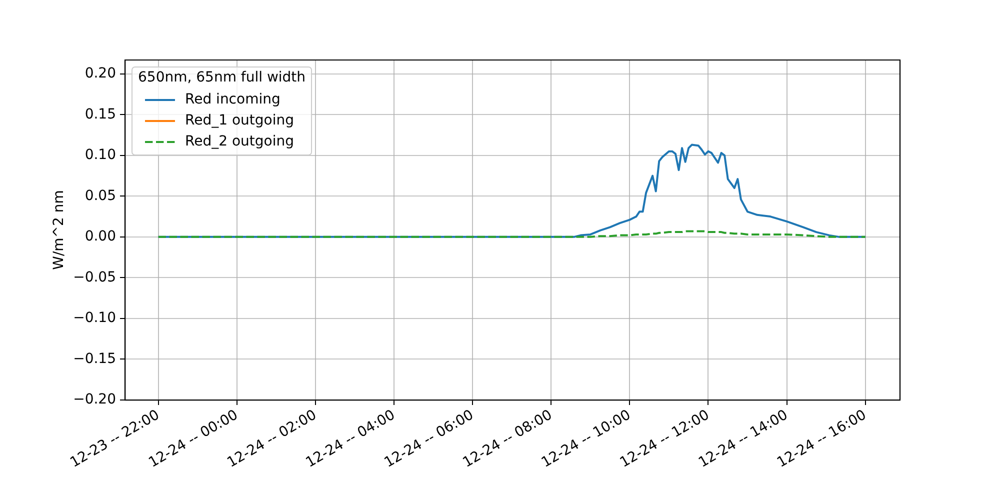 The height and width of the screenshot is (500, 1000). Describe the element at coordinates (59, 230) in the screenshot. I see `y-axis-title: W/m^2 nm` at that location.